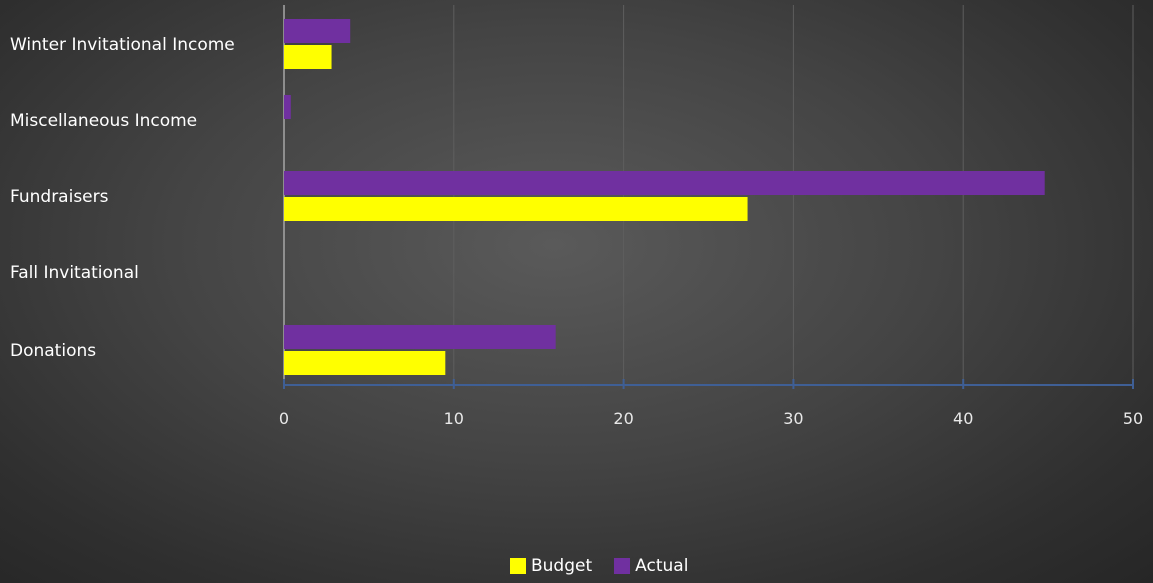 The image size is (1153, 583). I want to click on category-label-fall-invitational: Fall Invitational, so click(74, 273).